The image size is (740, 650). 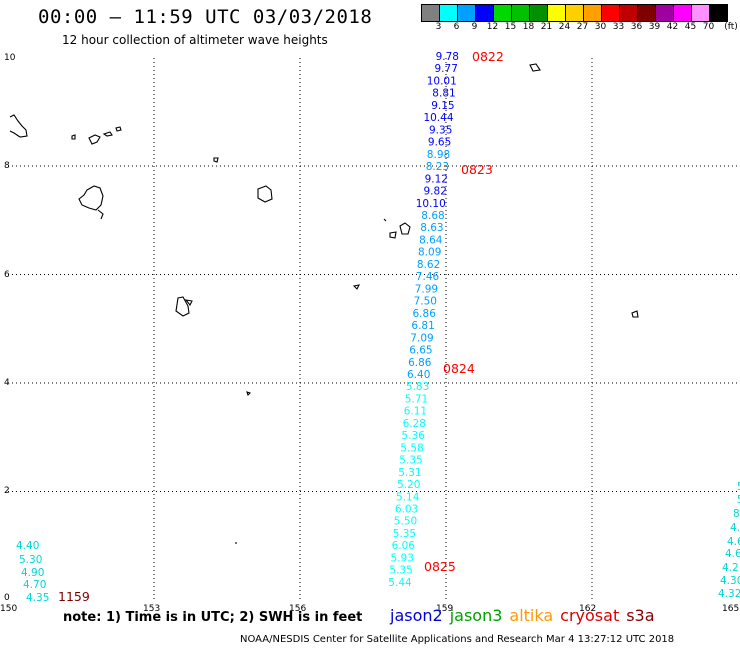 I want to click on scale-label: 45, so click(x=690, y=27).